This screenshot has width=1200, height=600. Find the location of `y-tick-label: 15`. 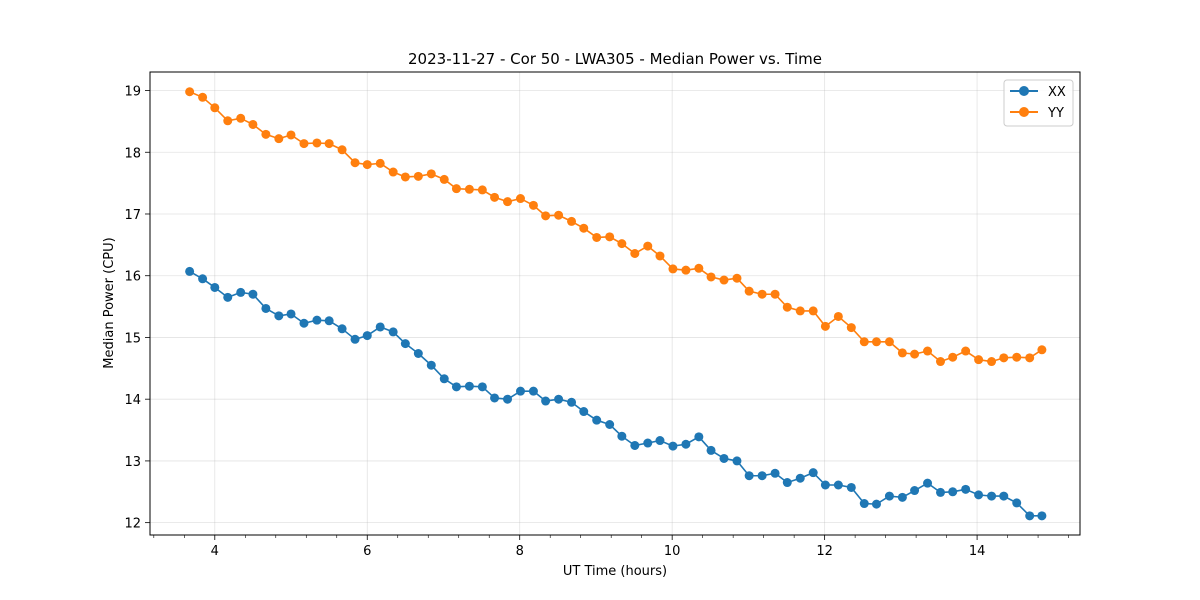

y-tick-label: 15 is located at coordinates (132, 338).